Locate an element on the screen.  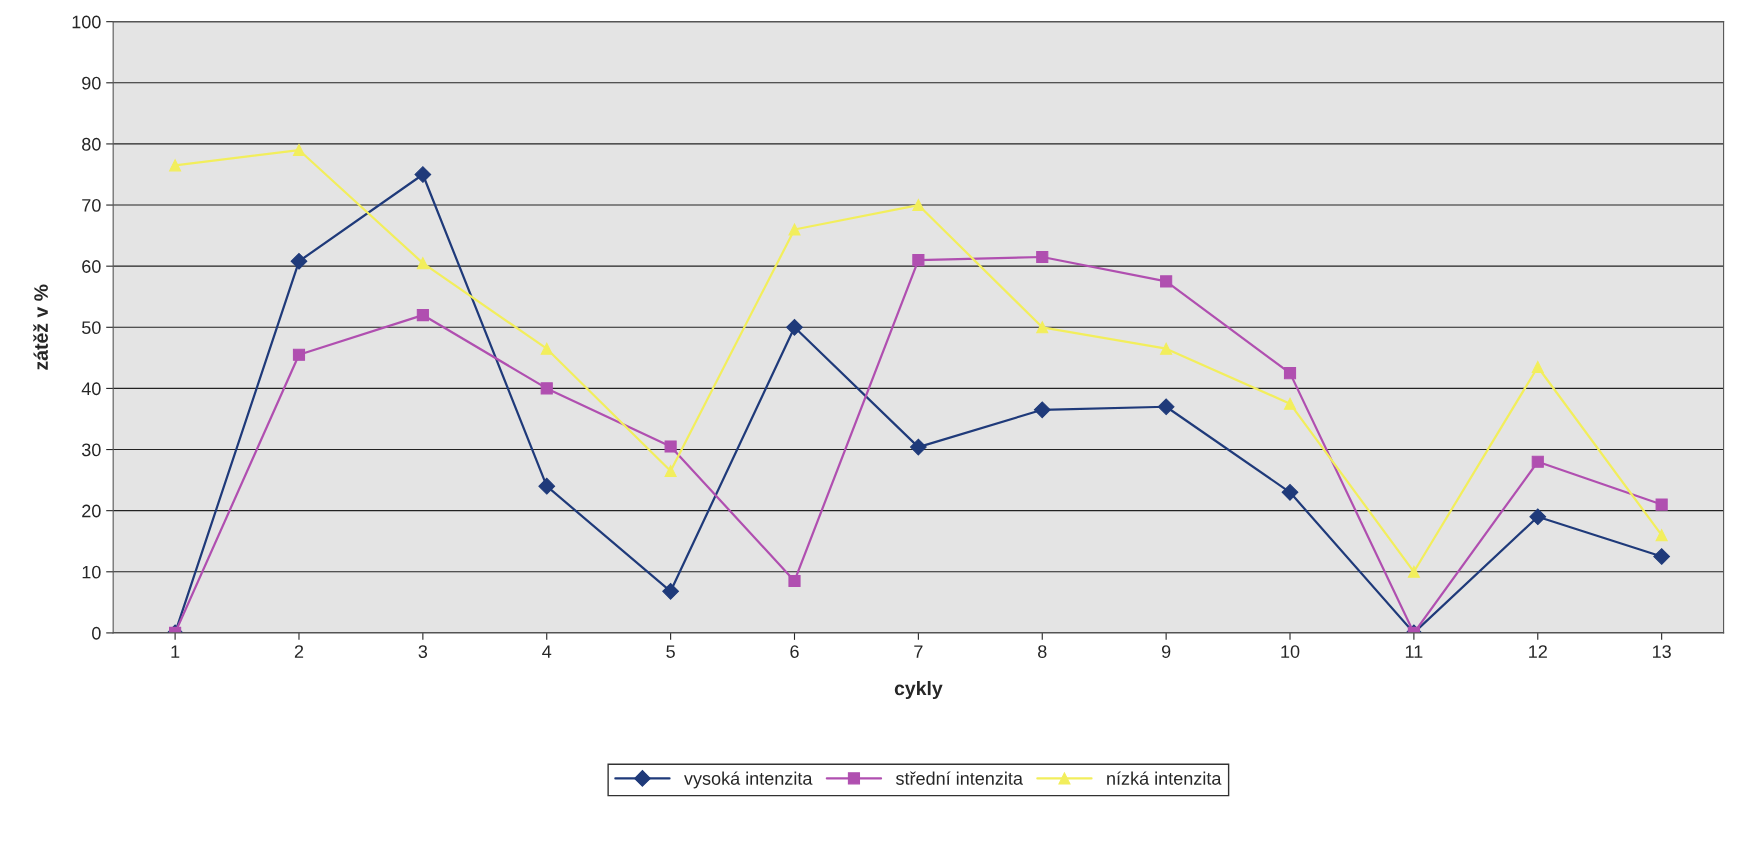
x-tick-label: 9 is located at coordinates (1166, 651).